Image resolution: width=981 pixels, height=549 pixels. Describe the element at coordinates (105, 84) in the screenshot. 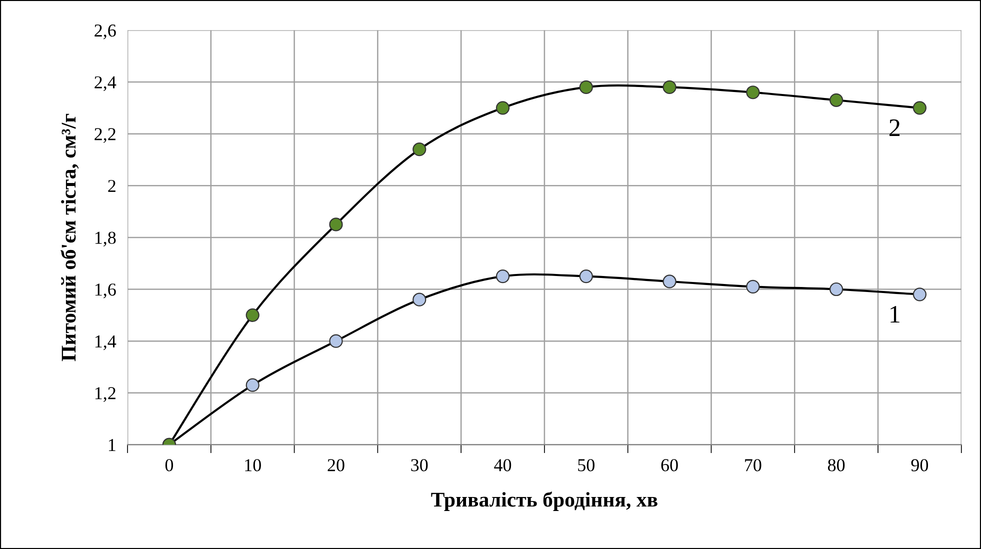

I see `y-tick-label: 2,4` at that location.